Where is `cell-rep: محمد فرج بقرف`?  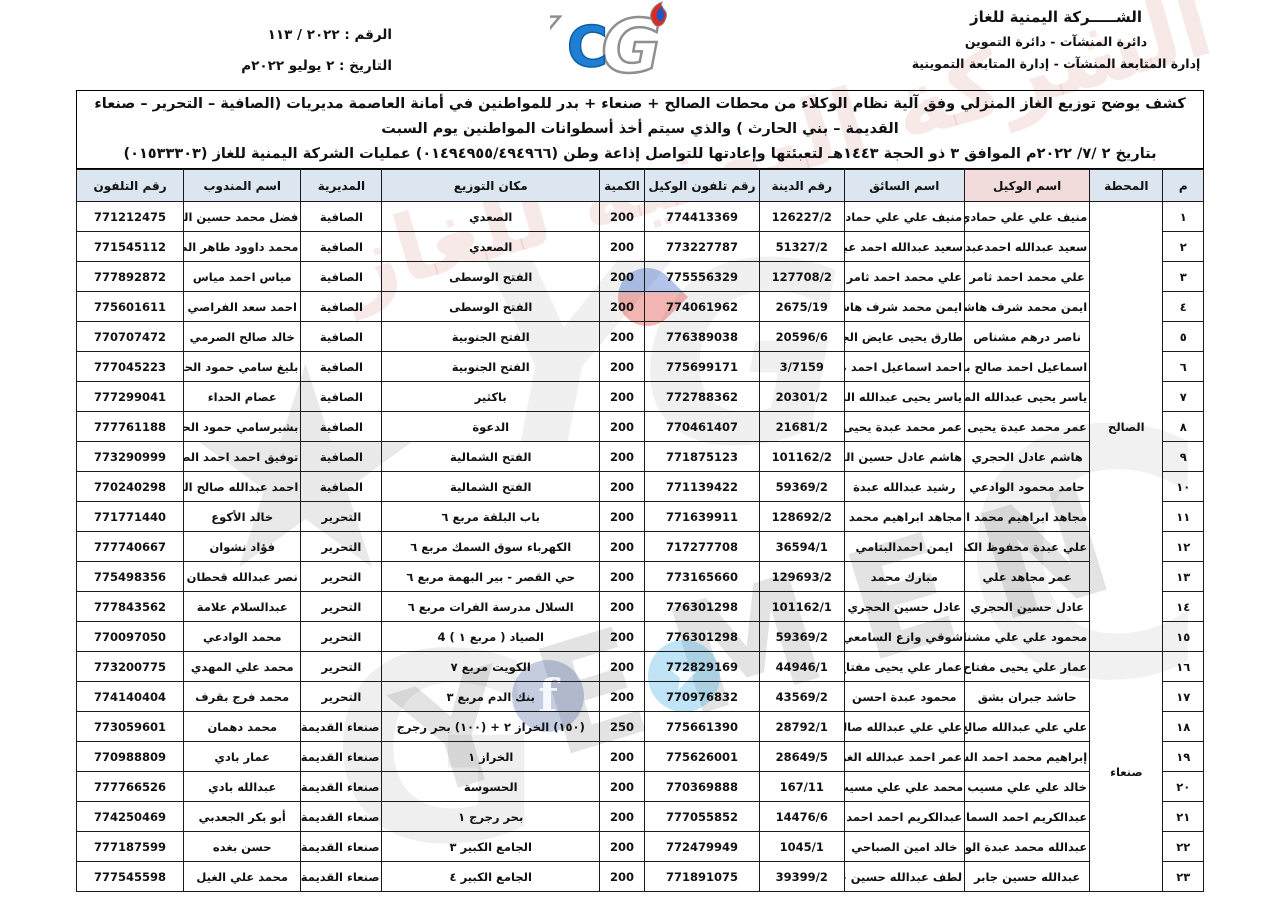 cell-rep: محمد فرج بقرف is located at coordinates (242, 696).